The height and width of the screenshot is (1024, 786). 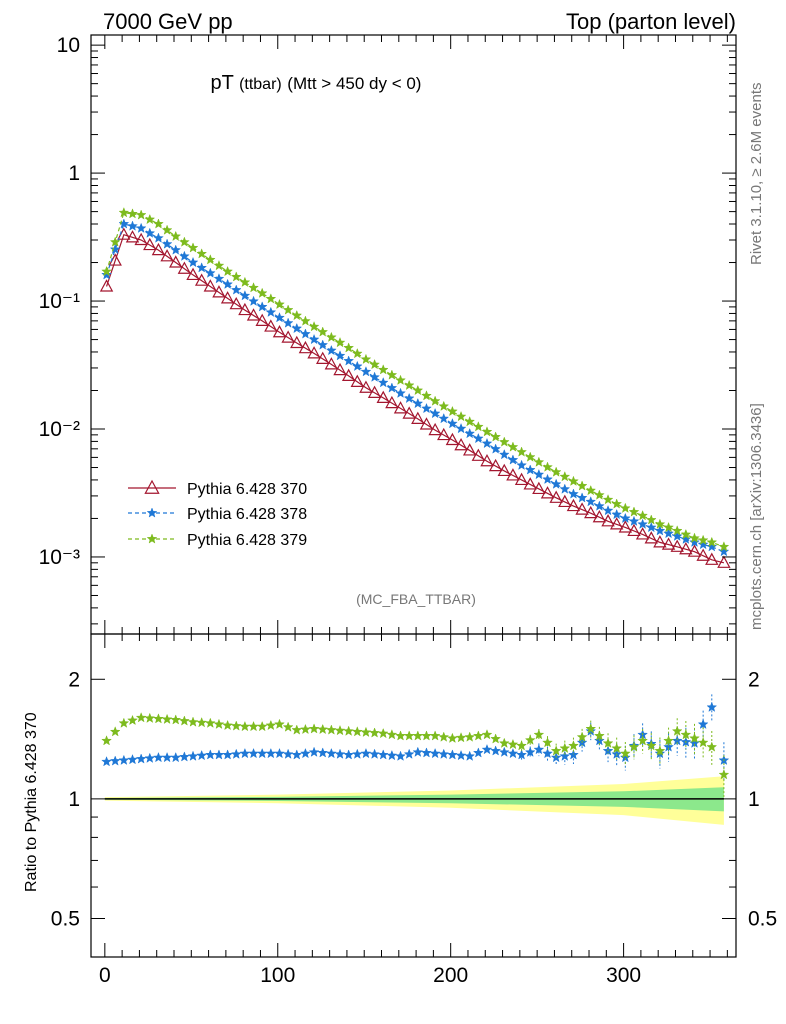 I want to click on legend-label-379: Pythia 6.428 379, so click(x=247, y=540).